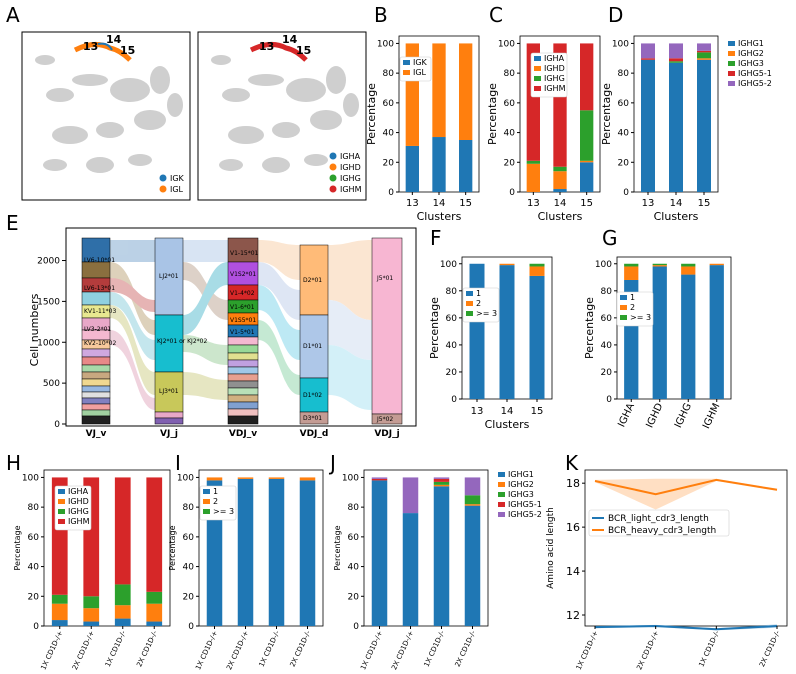  What do you see at coordinates (389, 104) in the screenshot?
I see `chart-b-ytick-label-60: 60` at bounding box center [389, 104].